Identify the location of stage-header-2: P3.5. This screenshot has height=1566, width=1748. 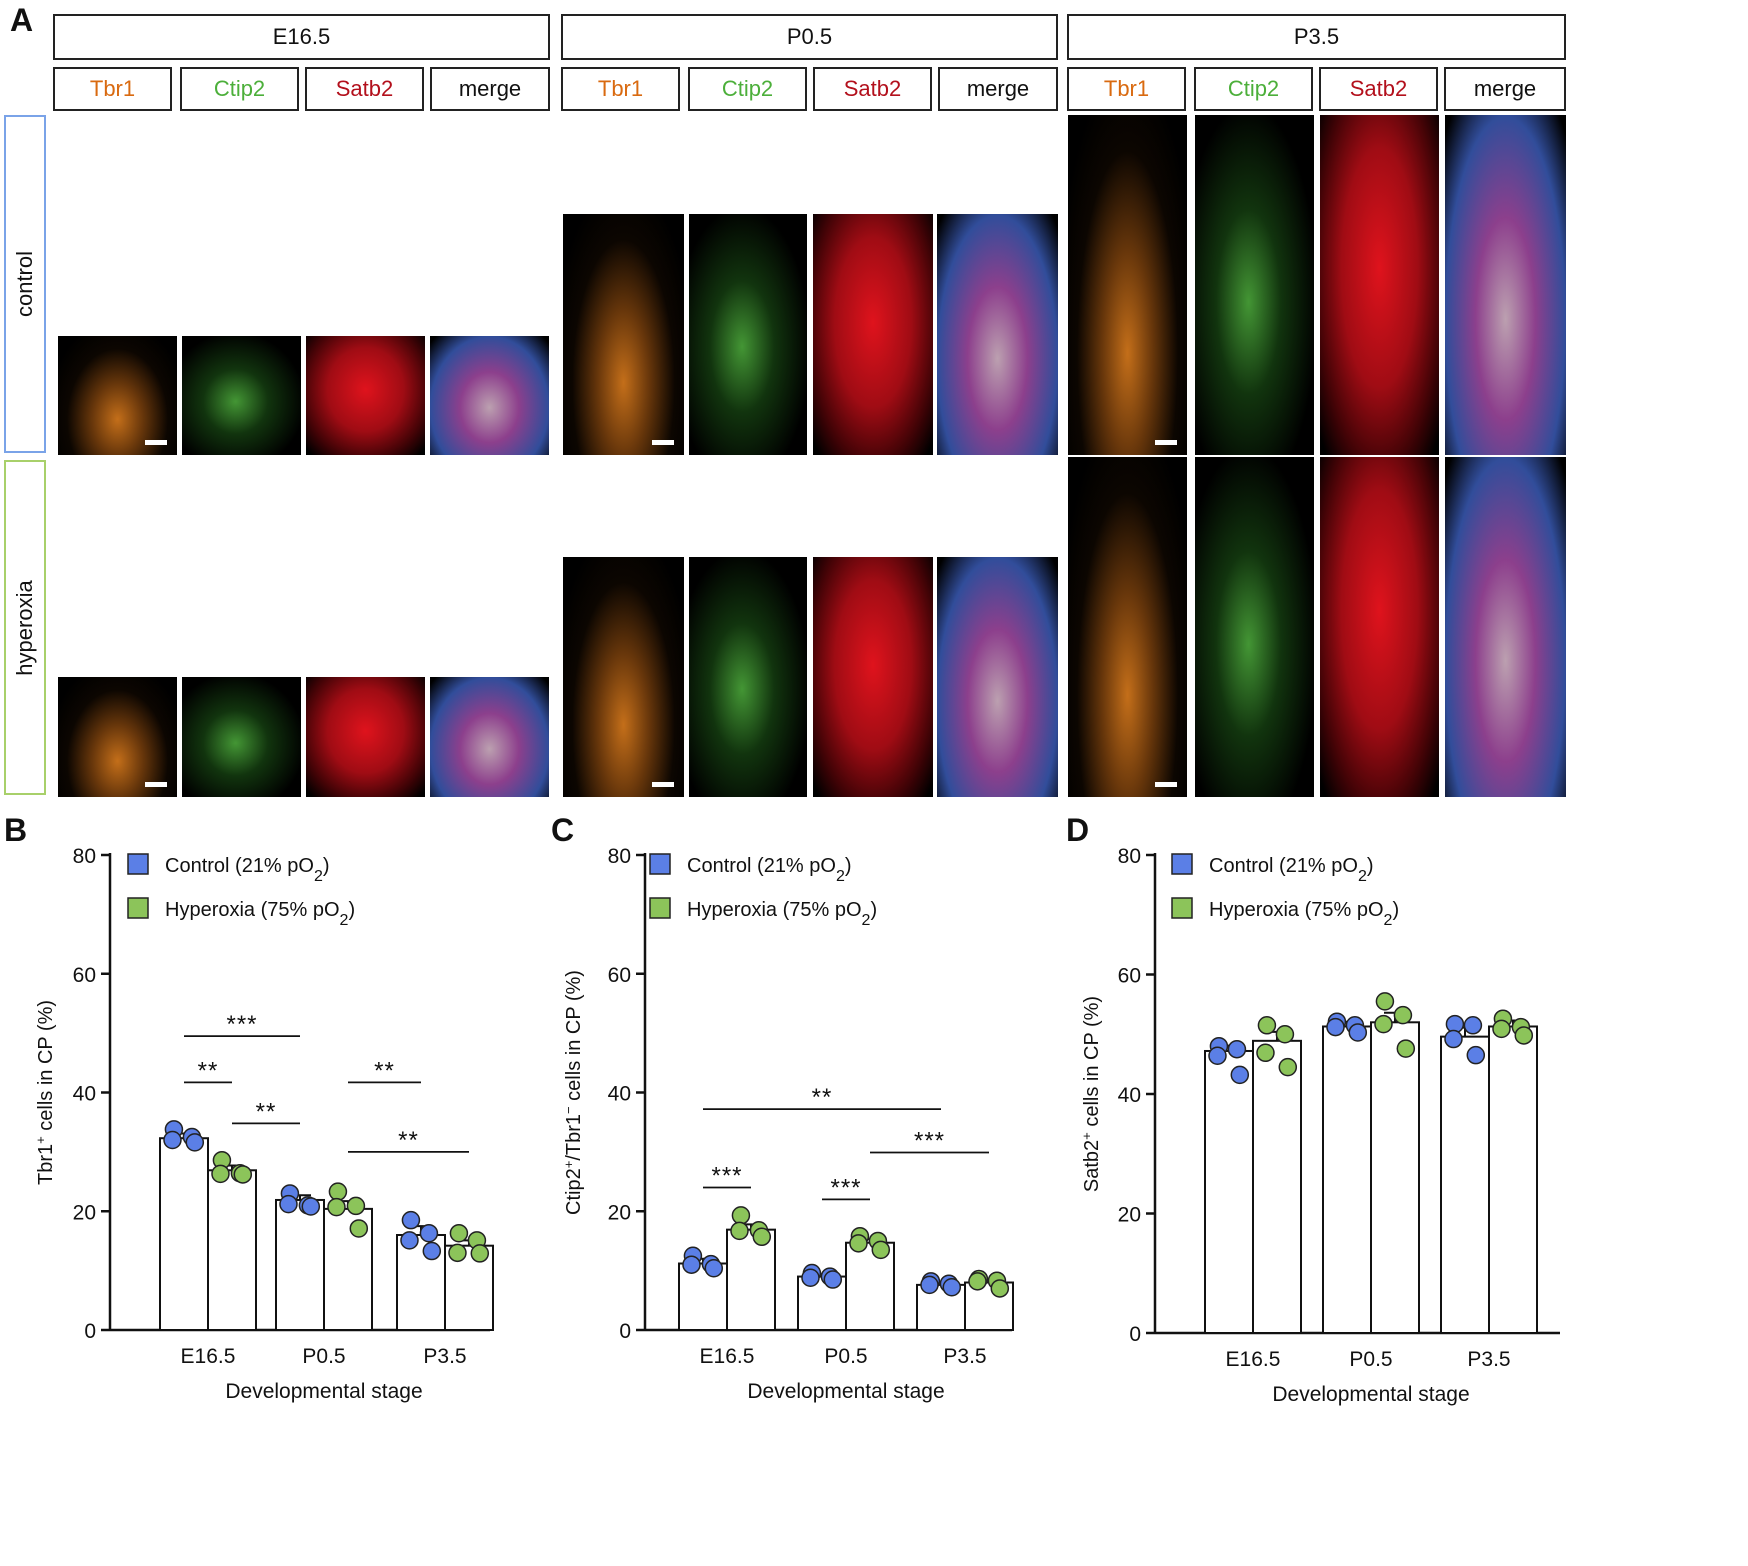
(1316, 37).